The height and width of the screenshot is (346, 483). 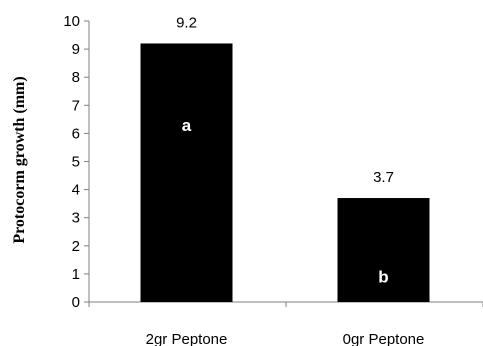 I want to click on y-tick-label: 8, so click(x=76, y=77).